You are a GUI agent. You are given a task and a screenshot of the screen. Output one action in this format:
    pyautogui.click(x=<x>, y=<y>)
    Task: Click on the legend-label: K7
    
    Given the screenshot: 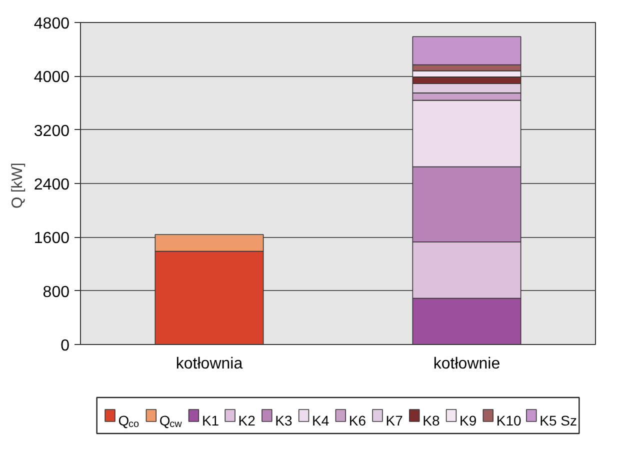 What is the action you would take?
    pyautogui.click(x=395, y=420)
    